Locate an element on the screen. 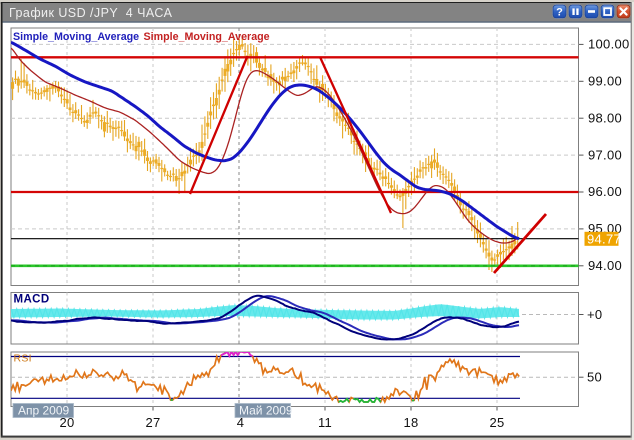 The image size is (634, 440). svg-text: 94.00 is located at coordinates (605, 265).